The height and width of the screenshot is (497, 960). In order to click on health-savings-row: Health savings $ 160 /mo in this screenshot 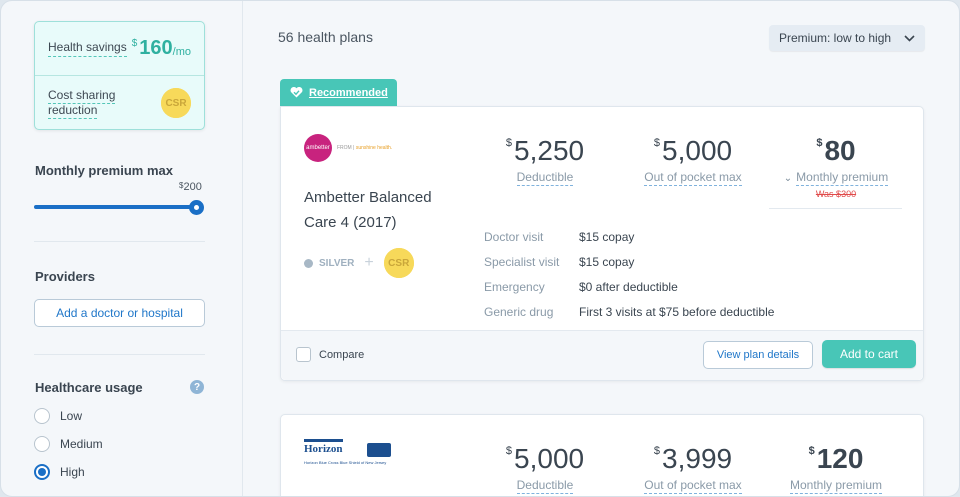, I will do `click(119, 49)`.